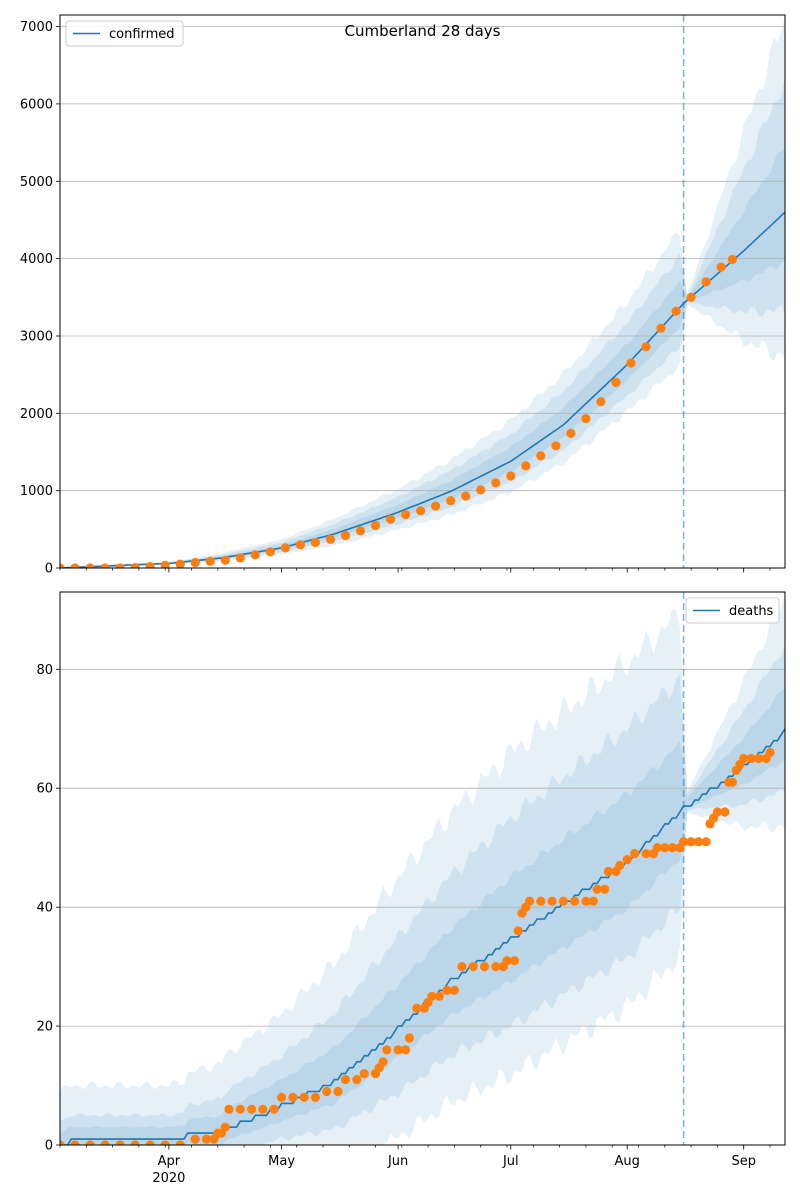 The image size is (800, 1200). Describe the element at coordinates (36, 337) in the screenshot. I see `y-tick-label: 3000` at that location.